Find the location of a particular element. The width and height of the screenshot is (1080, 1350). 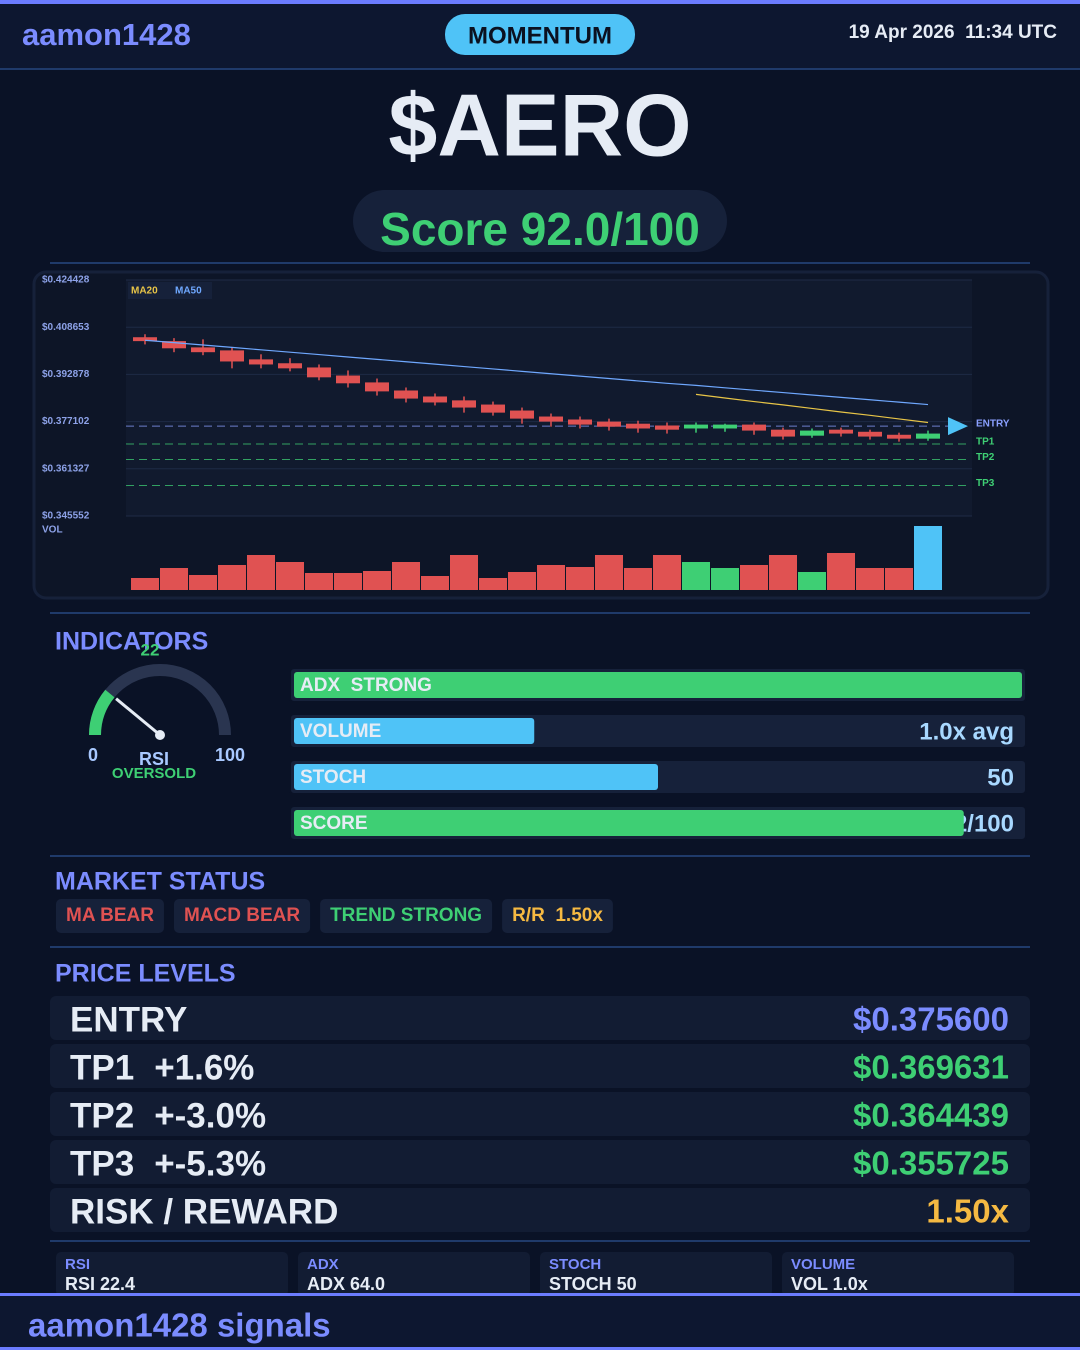

level-label: TP2 is located at coordinates (985, 457).